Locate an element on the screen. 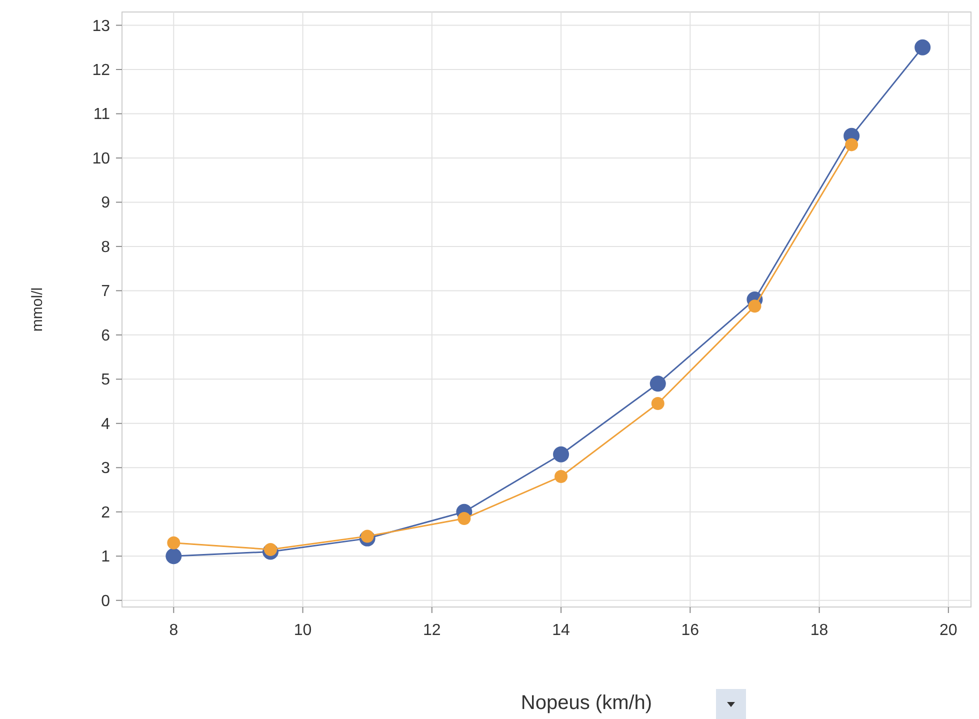  y-tick-label: 9 is located at coordinates (105, 203).